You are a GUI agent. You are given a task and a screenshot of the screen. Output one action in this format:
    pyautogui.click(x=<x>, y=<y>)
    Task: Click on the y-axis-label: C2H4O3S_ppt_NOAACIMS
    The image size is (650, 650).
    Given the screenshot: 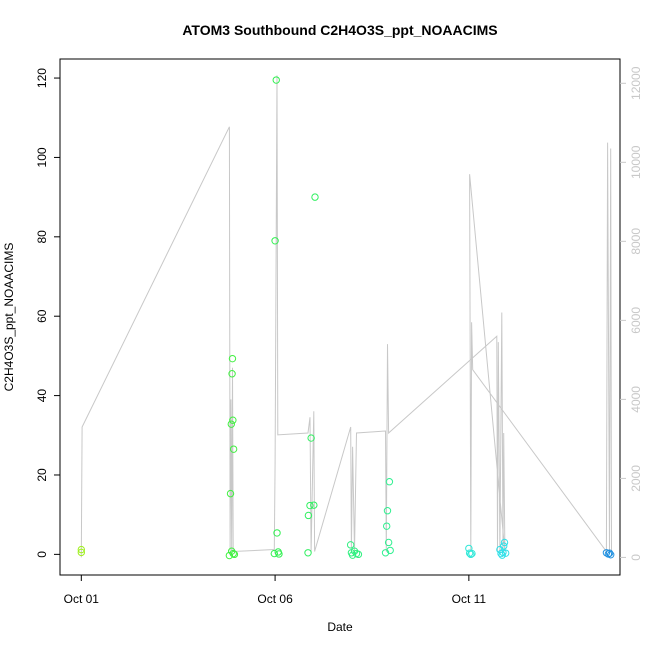 What is the action you would take?
    pyautogui.click(x=9, y=317)
    